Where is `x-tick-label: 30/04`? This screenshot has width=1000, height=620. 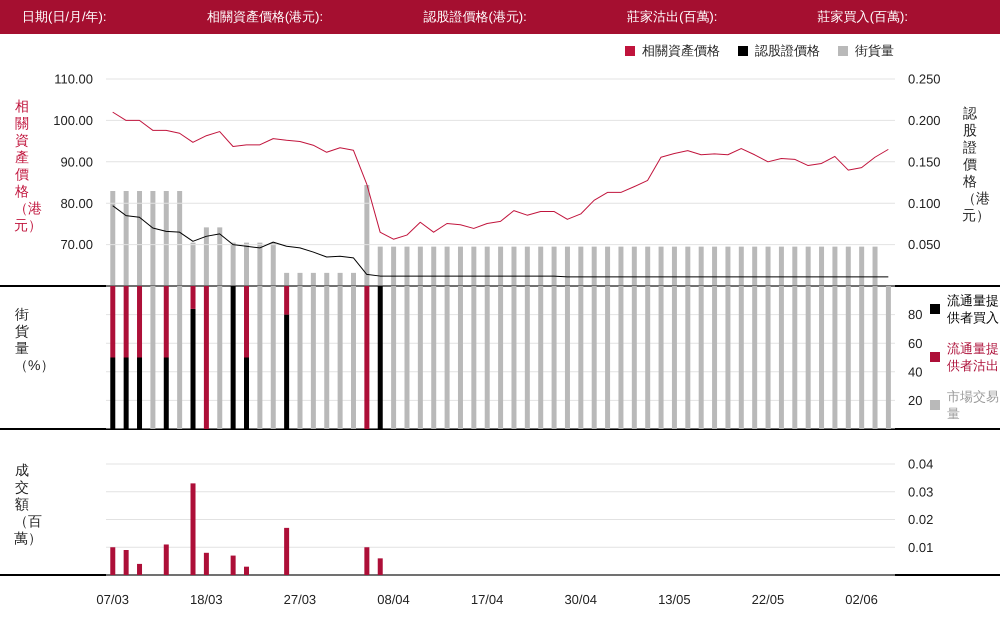
x-tick-label: 30/04 is located at coordinates (581, 600).